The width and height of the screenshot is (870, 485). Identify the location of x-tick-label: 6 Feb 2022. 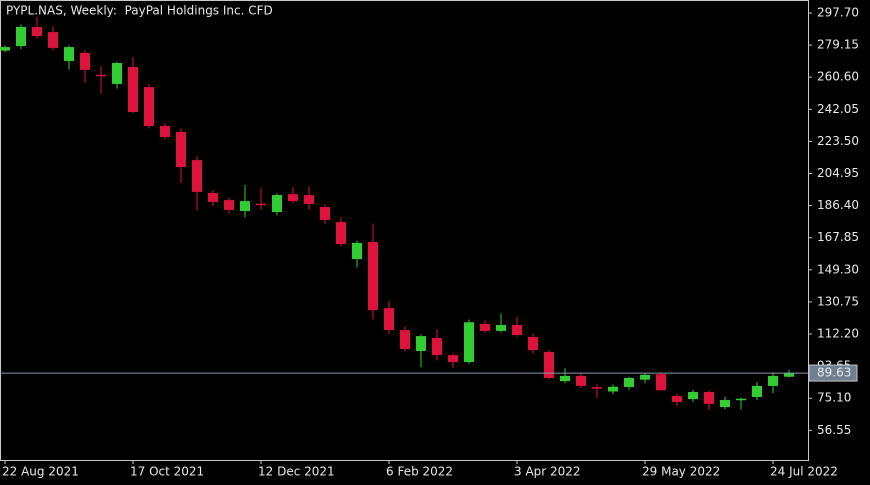
(419, 472).